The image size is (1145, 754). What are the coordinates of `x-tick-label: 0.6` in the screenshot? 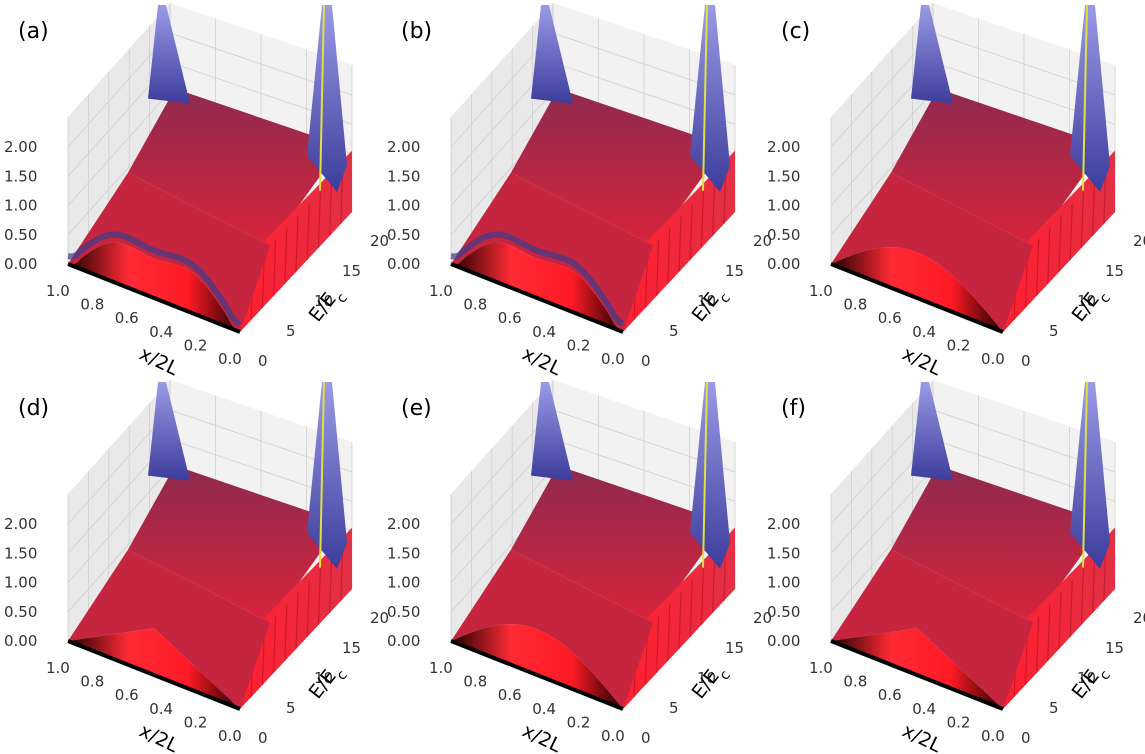 It's located at (127, 695).